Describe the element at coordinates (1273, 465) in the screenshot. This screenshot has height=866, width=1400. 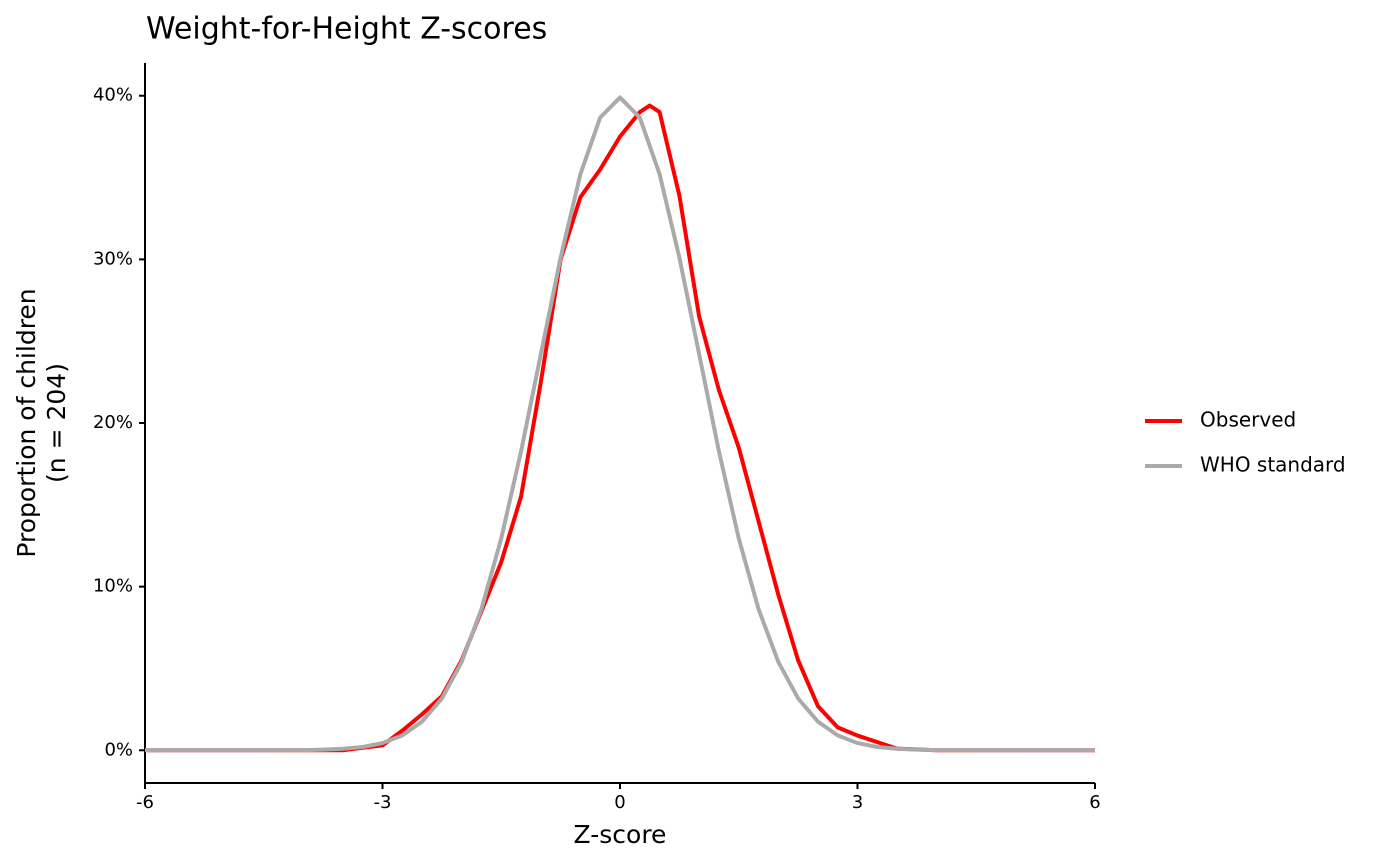
I see `legend-label: WHO standard` at that location.